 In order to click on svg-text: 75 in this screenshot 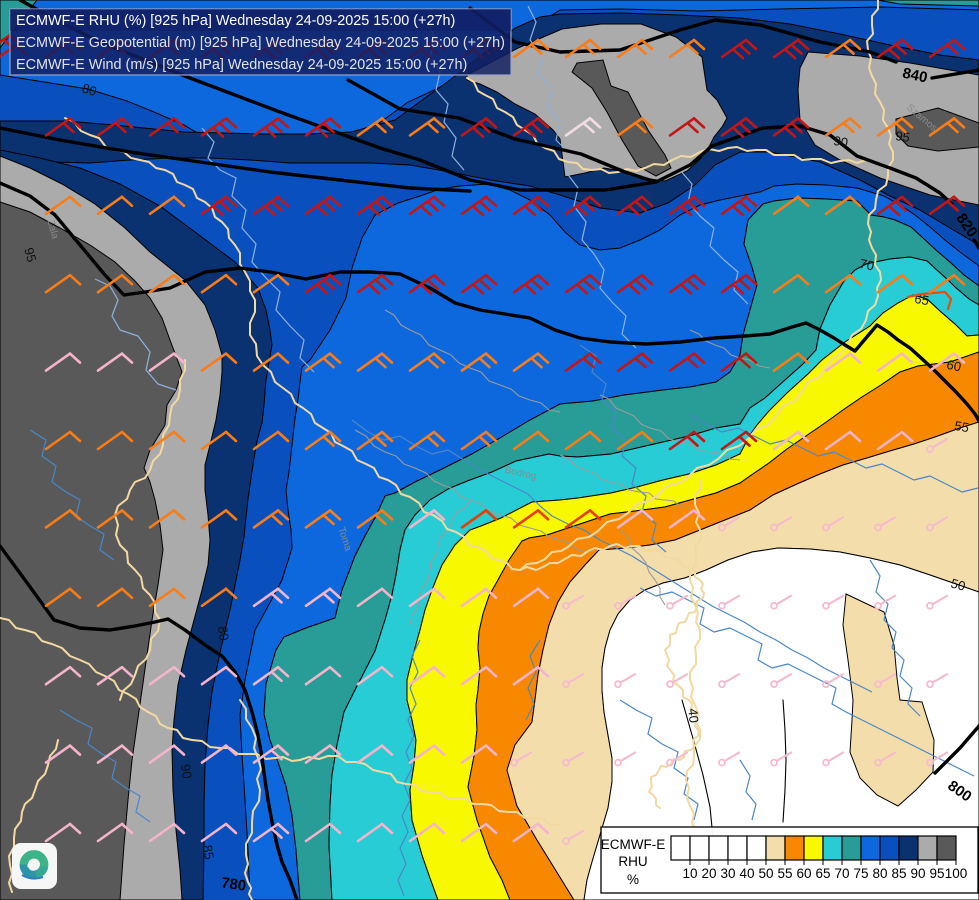, I will do `click(860, 873)`.